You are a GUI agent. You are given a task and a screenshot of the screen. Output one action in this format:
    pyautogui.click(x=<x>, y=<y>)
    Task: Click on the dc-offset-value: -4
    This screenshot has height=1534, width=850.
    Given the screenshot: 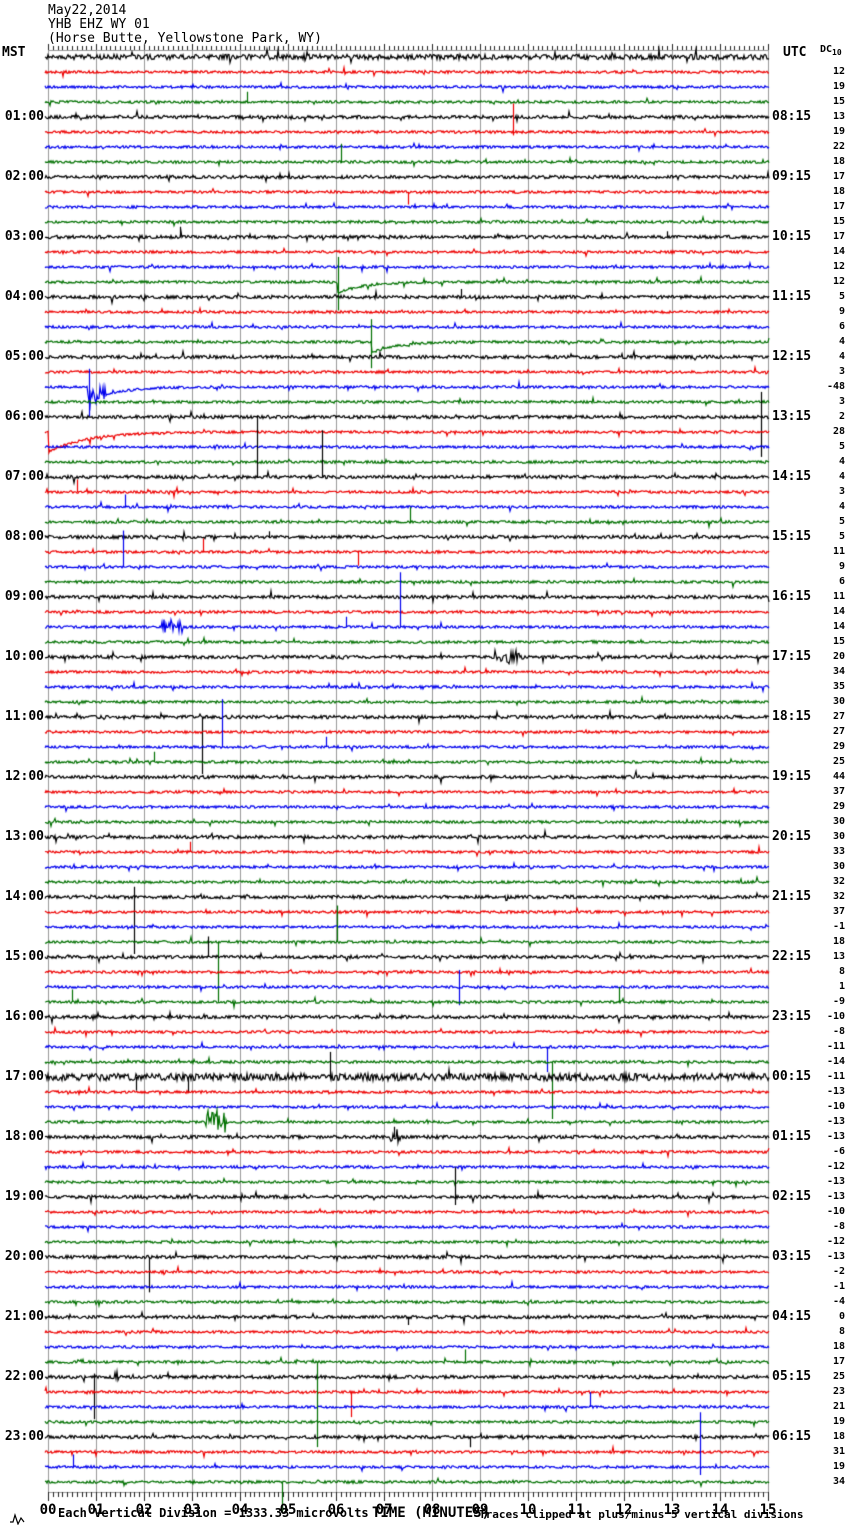 What is the action you would take?
    pyautogui.click(x=838, y=1301)
    